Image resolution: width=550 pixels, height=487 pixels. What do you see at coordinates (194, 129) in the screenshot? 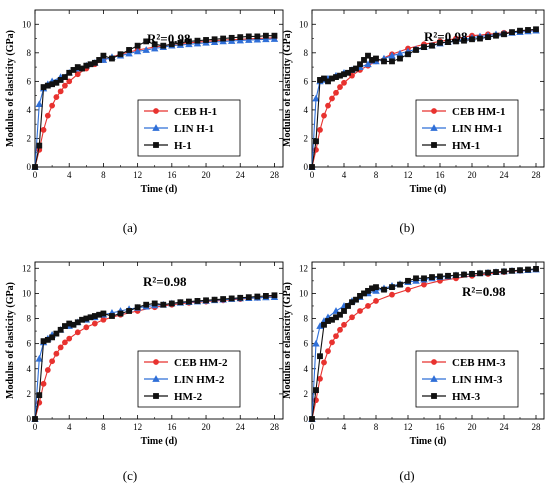
I see `legend-label: LIN H-1` at bounding box center [194, 129].